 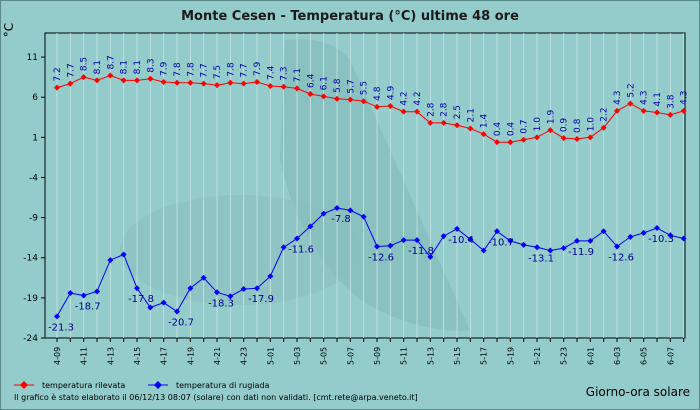 I want to click on data-label-rugiada: -20.7, so click(x=181, y=323).